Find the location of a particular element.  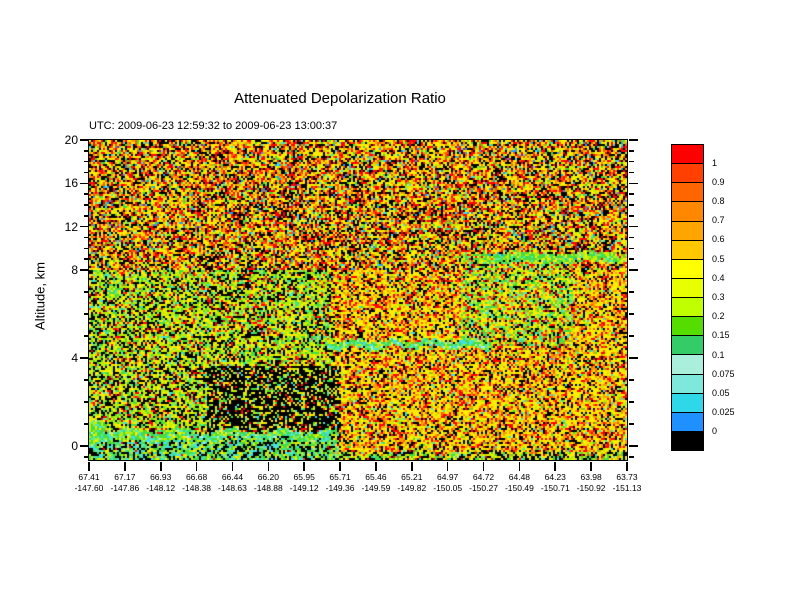

x-tick-label: 65.46 -149.59 is located at coordinates (376, 483).